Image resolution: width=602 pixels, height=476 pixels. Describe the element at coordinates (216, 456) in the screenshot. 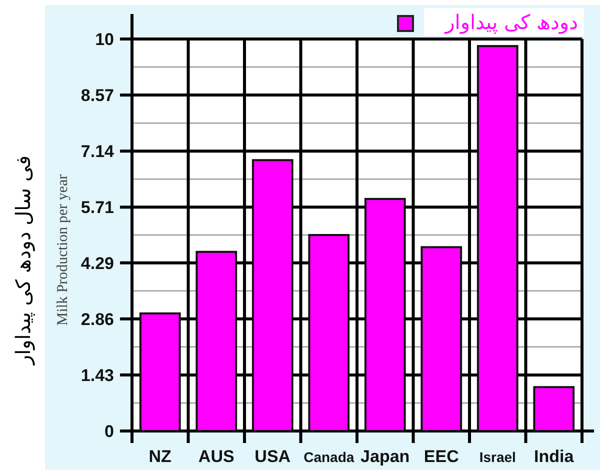

I see `x-tick-label: AUS` at that location.